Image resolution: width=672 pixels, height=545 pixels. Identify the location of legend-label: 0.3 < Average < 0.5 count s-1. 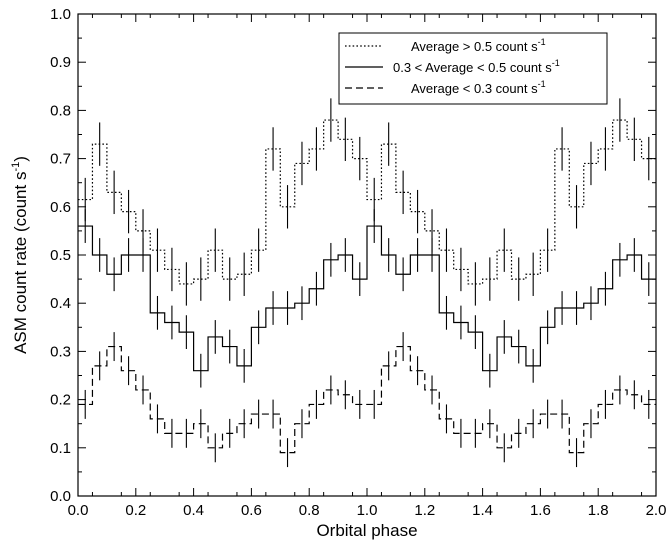
(476, 66).